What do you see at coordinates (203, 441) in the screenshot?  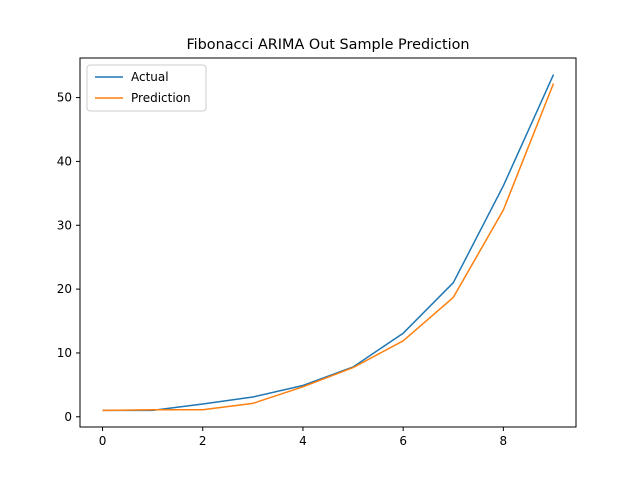 I see `x-tick-label: 2` at bounding box center [203, 441].